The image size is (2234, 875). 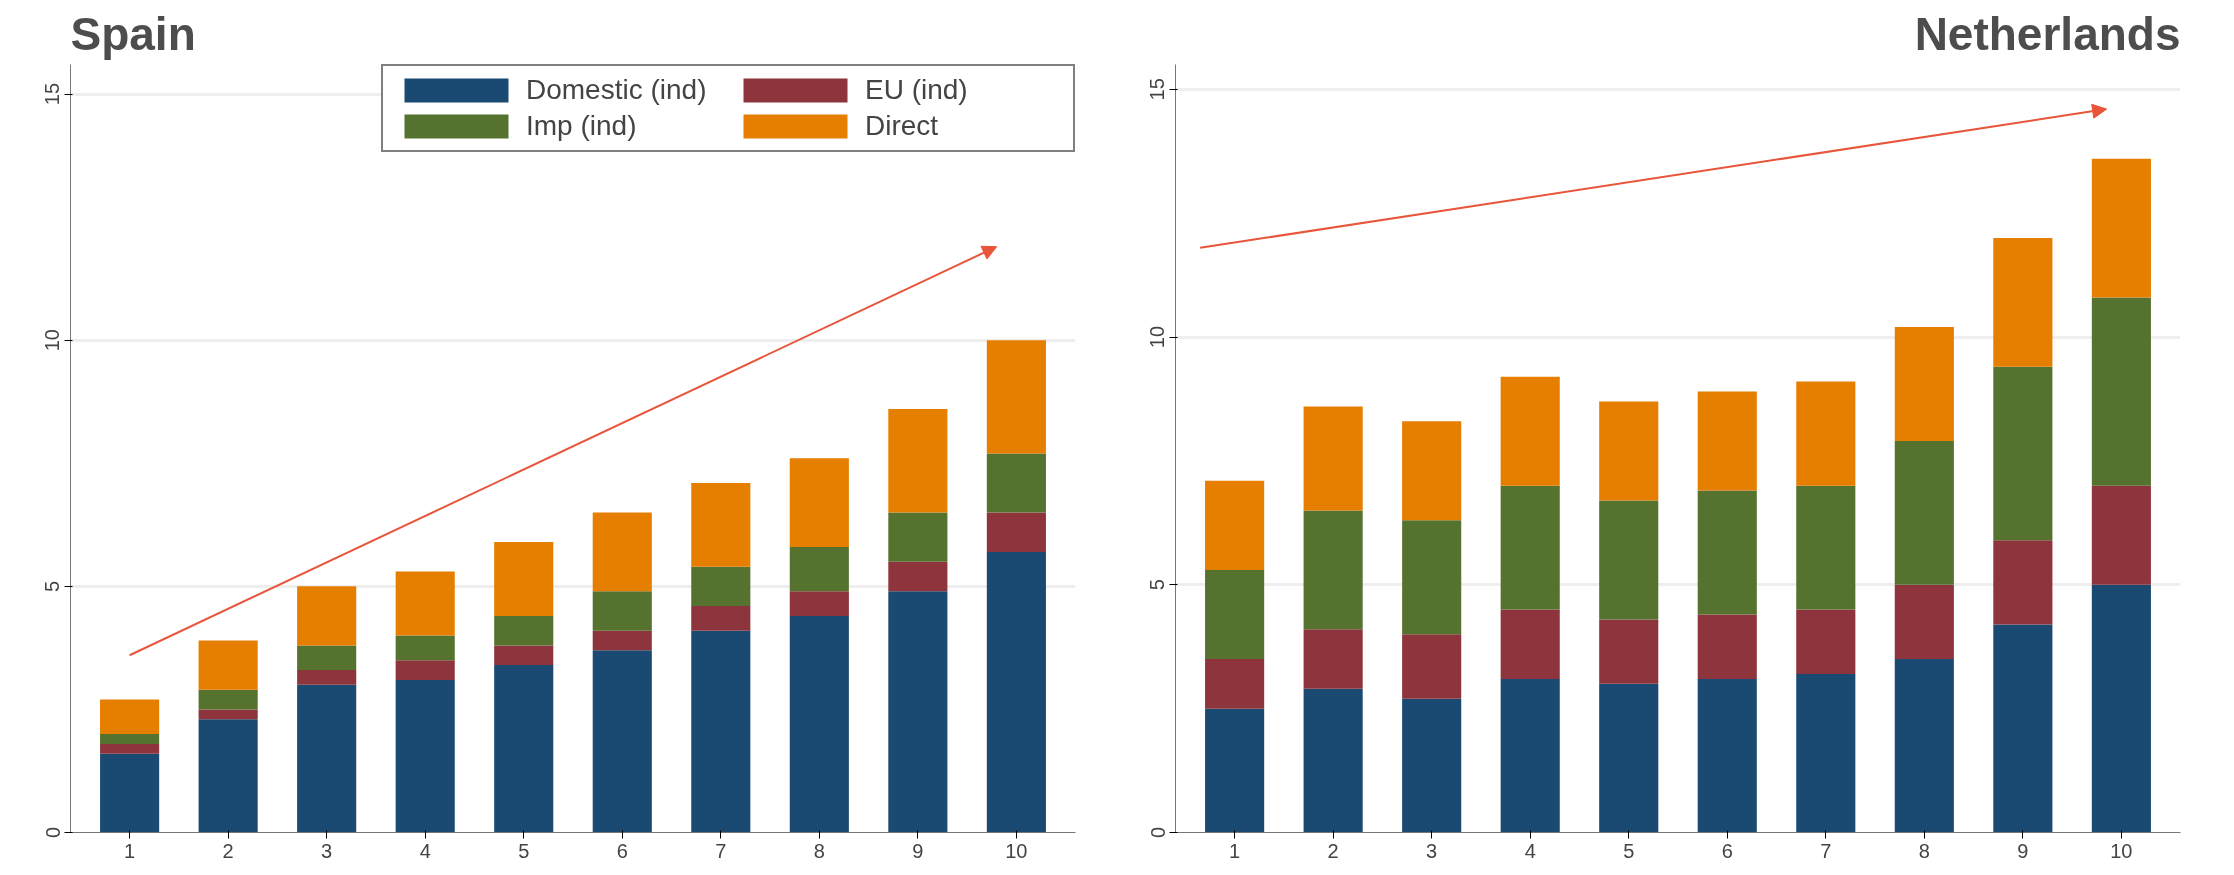 What do you see at coordinates (2023, 850) in the screenshot?
I see `x-tick-label: 9` at bounding box center [2023, 850].